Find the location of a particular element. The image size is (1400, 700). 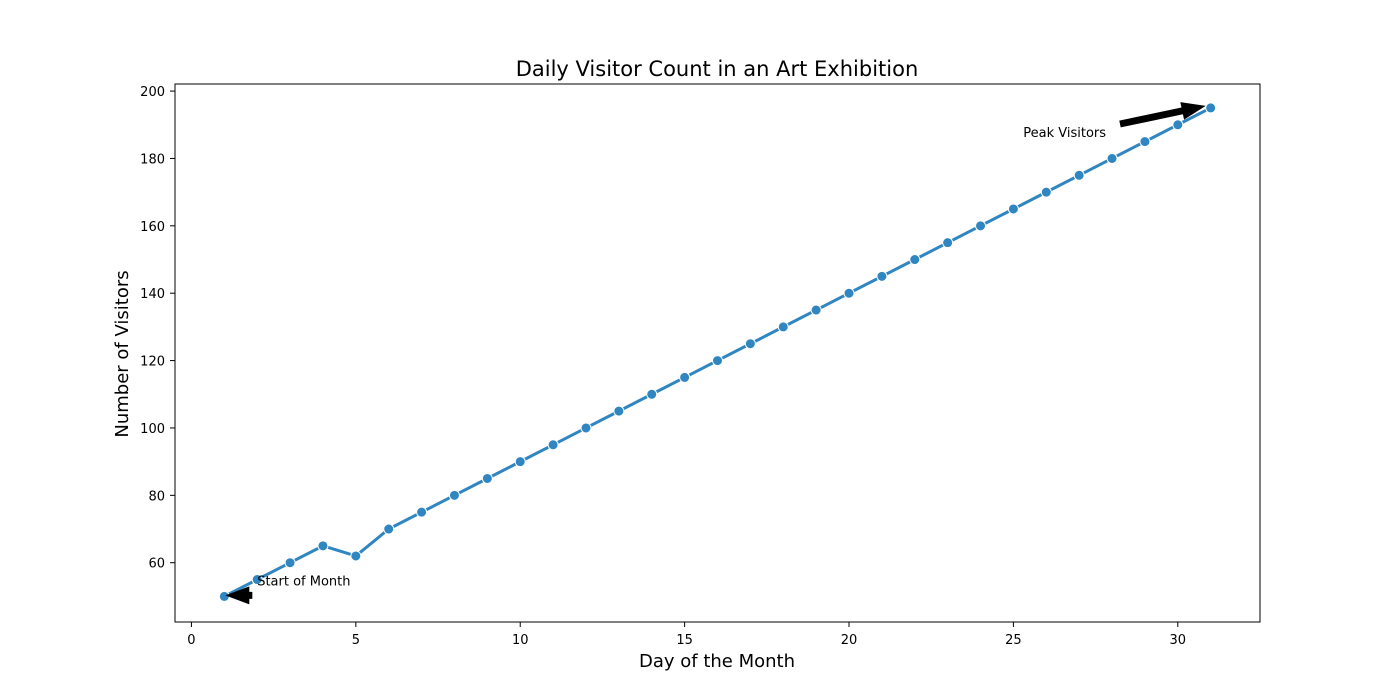

y-tick-label: 80 is located at coordinates (156, 496).